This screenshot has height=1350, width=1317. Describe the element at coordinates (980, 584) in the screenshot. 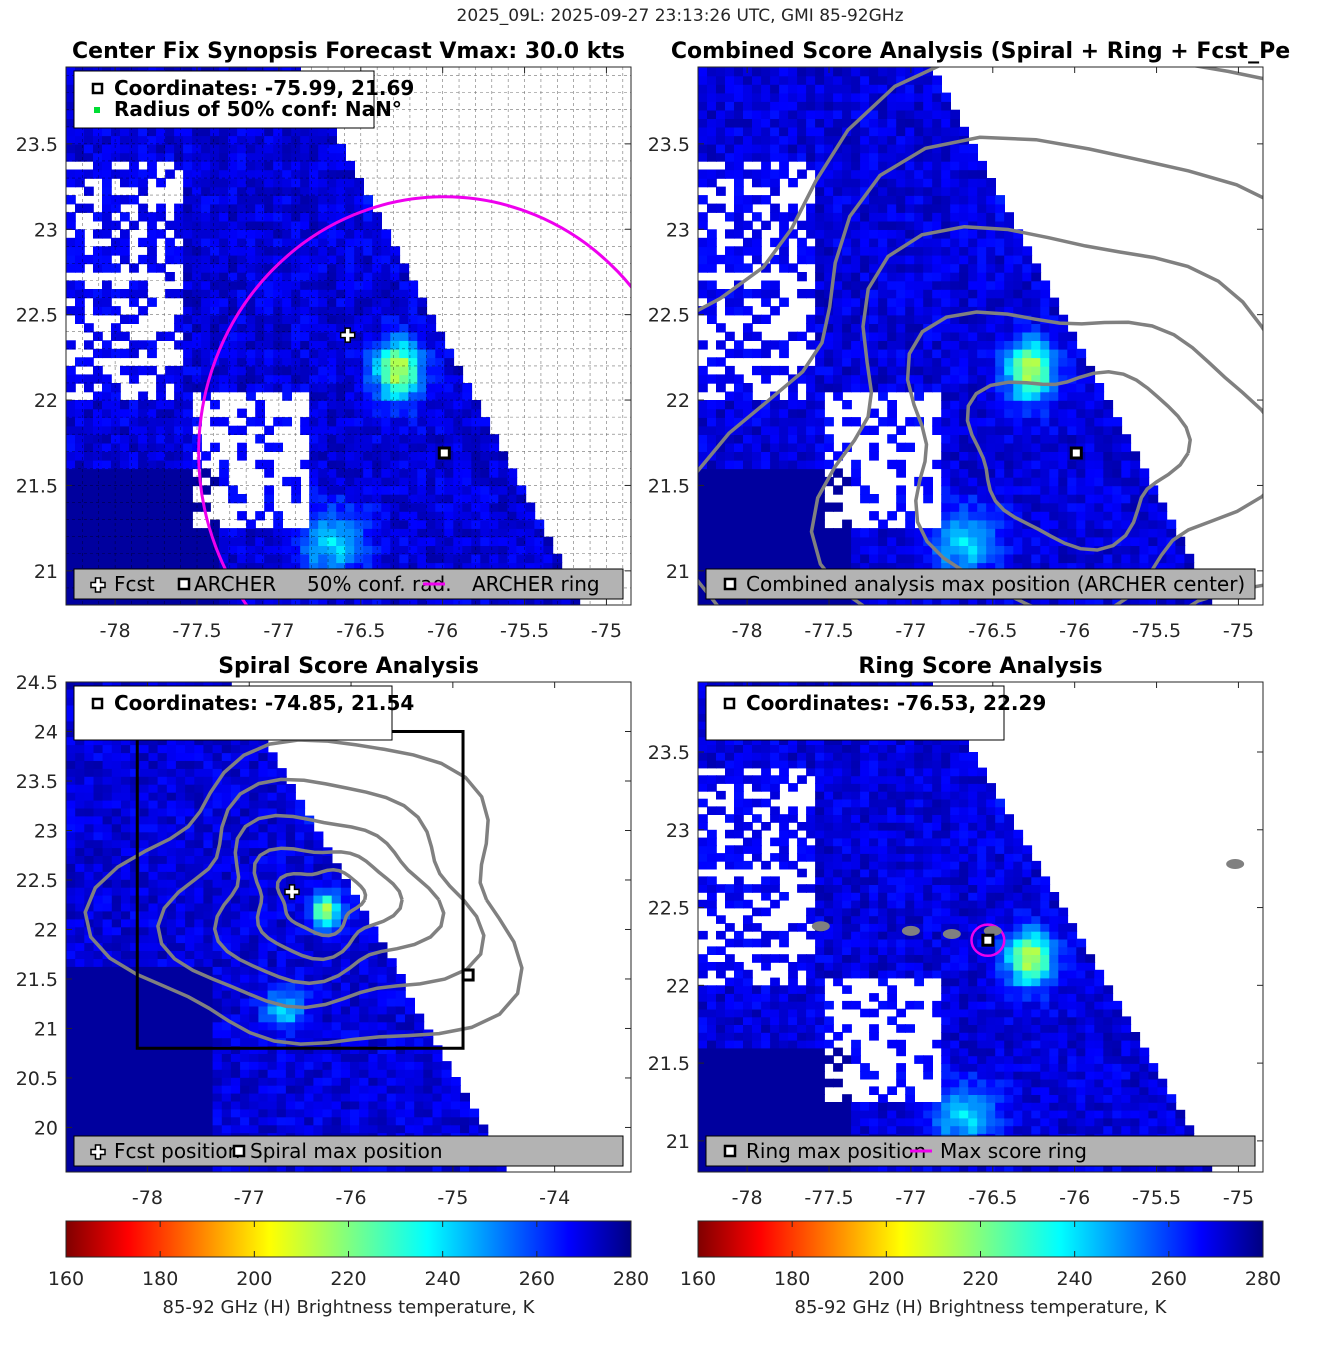

I see `legend-box` at that location.